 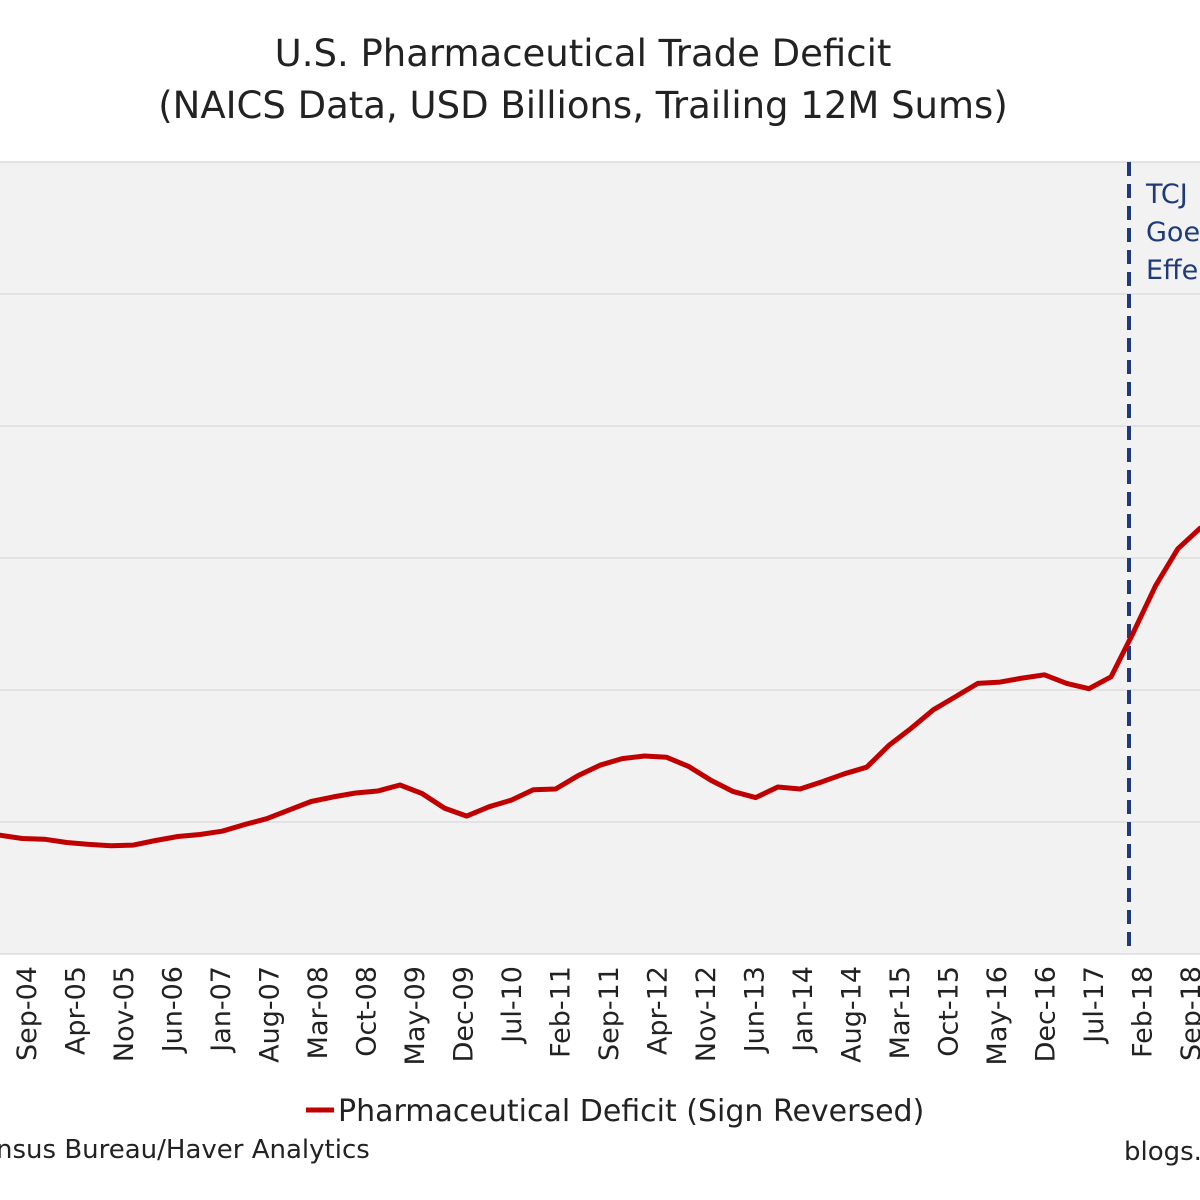 I want to click on x-tick-label: Jan-14, so click(x=803, y=1010).